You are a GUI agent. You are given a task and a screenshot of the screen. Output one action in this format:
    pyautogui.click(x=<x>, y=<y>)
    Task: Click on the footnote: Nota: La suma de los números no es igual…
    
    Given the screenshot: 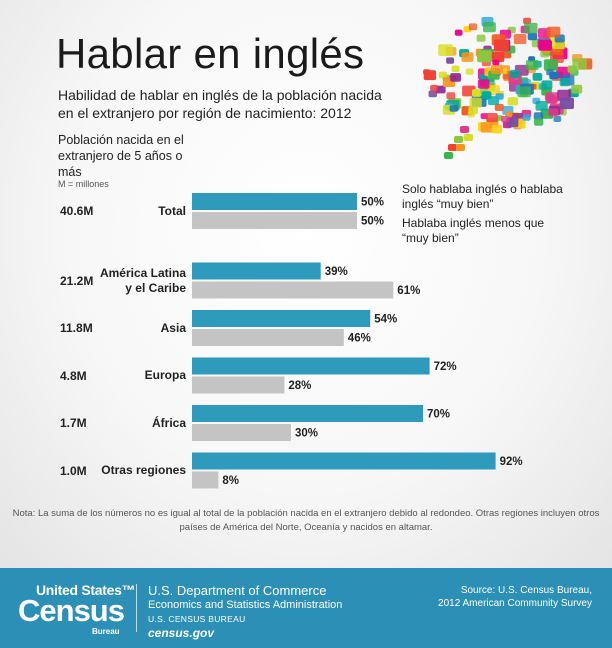 What is the action you would take?
    pyautogui.click(x=306, y=520)
    